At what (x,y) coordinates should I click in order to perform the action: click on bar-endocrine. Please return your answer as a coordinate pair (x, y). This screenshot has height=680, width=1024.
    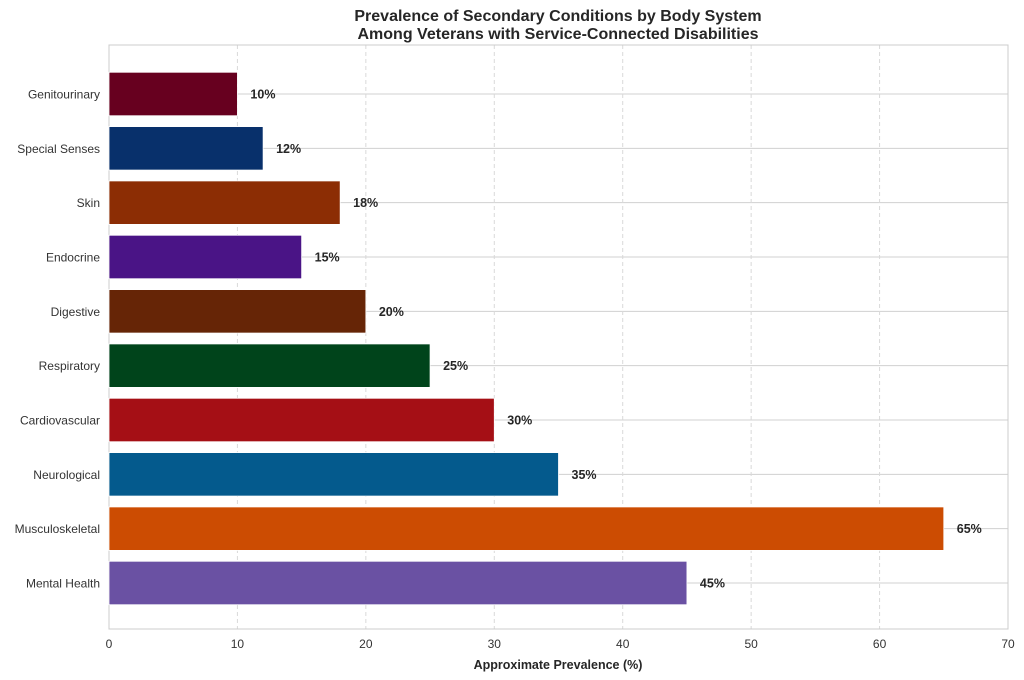
    Looking at the image, I should click on (205, 257).